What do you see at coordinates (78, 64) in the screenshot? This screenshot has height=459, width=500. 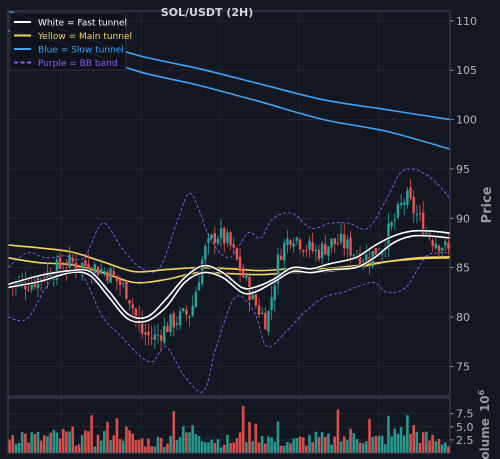 I see `legend-label: Purple = BB band` at bounding box center [78, 64].